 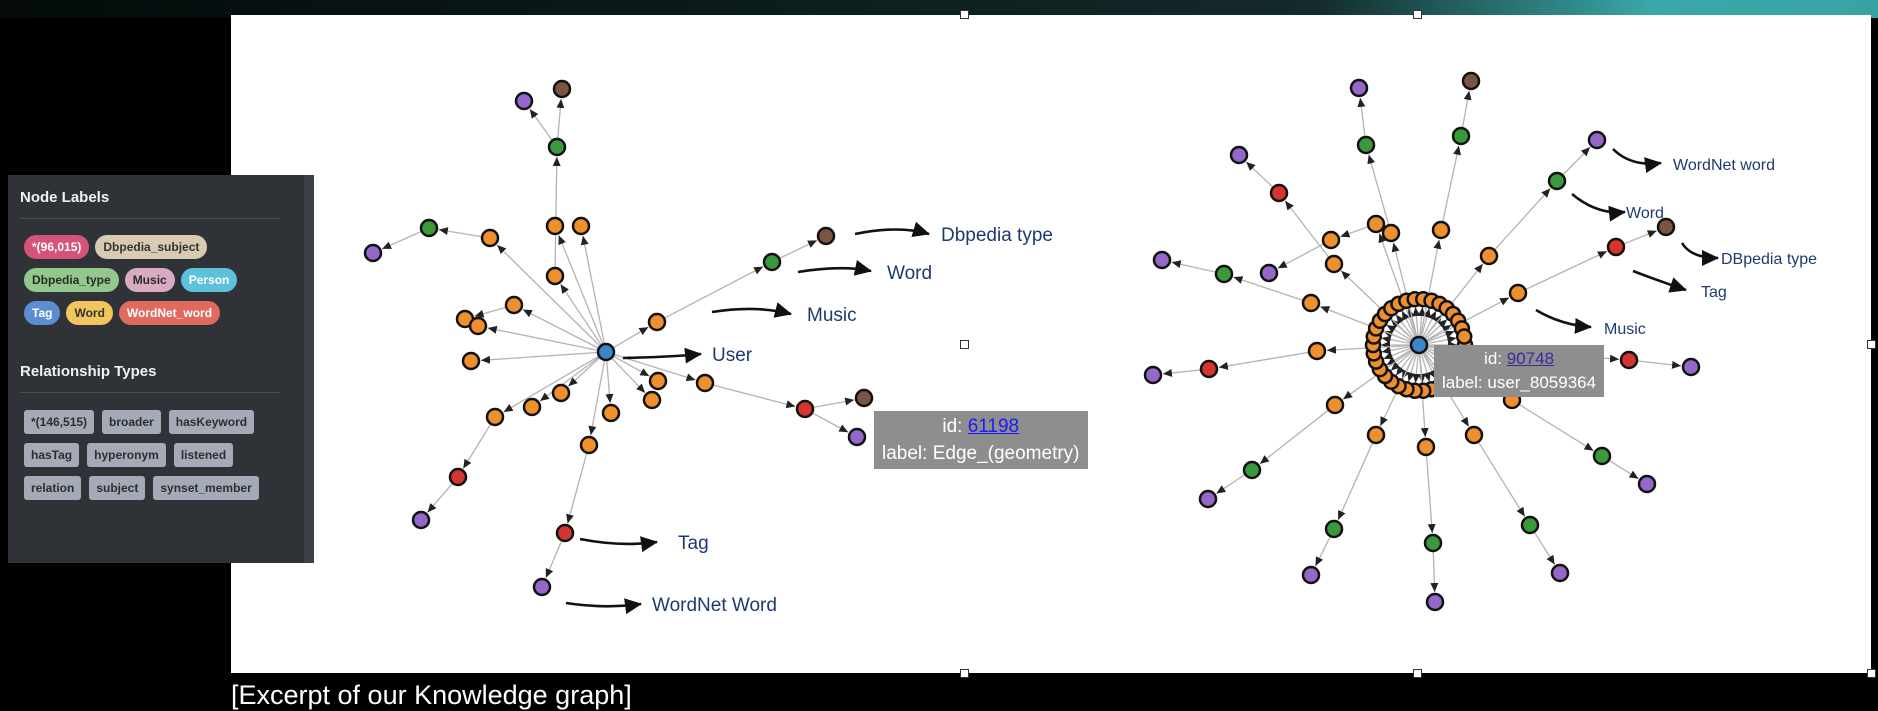 I want to click on resize-handle-top-mid, so click(x=964, y=14).